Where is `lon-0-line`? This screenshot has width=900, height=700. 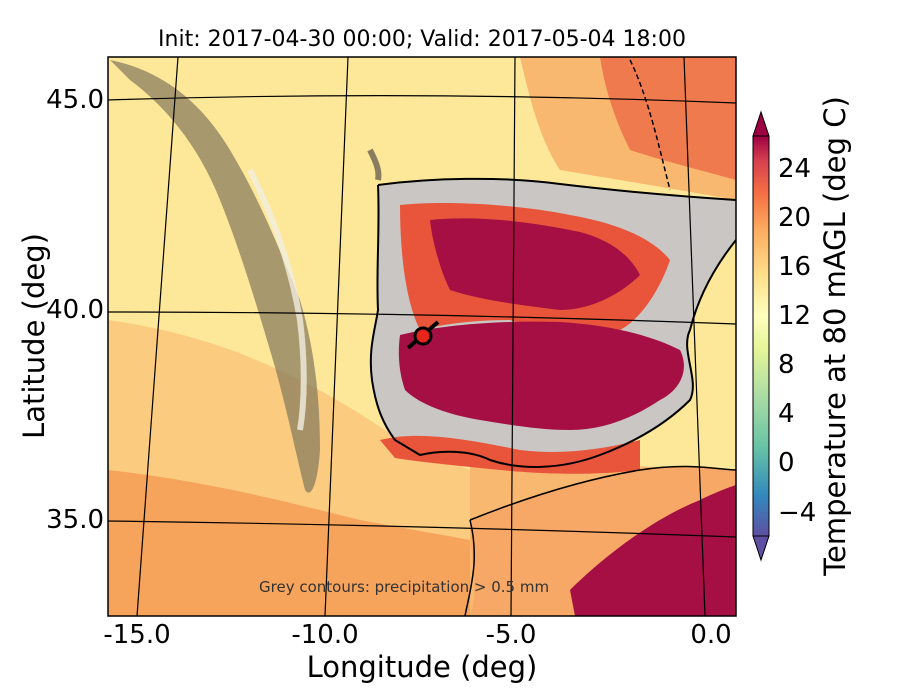 lon-0-line is located at coordinates (694, 336).